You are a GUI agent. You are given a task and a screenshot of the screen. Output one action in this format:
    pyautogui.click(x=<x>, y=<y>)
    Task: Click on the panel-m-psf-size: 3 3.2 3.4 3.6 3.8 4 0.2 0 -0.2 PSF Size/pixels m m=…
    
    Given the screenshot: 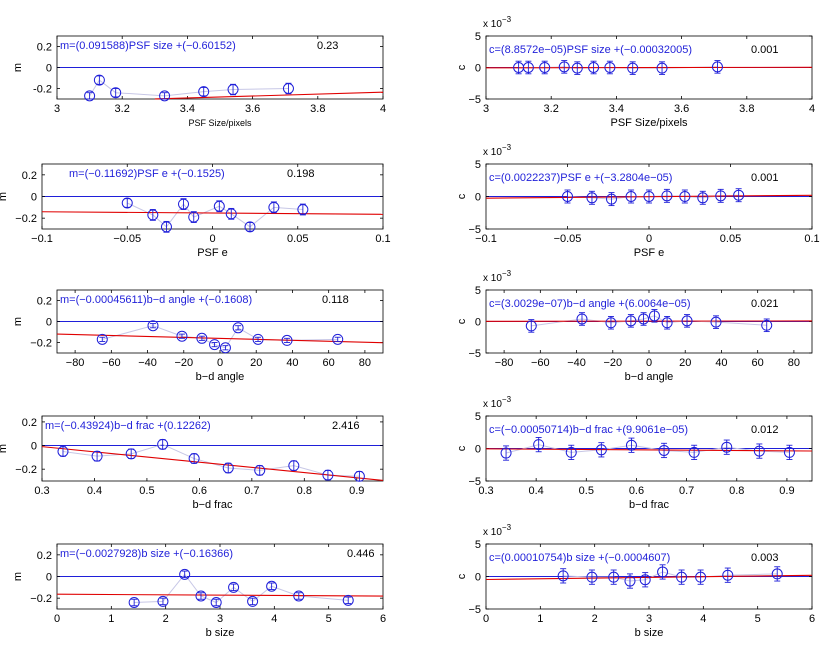 What is the action you would take?
    pyautogui.click(x=199, y=81)
    